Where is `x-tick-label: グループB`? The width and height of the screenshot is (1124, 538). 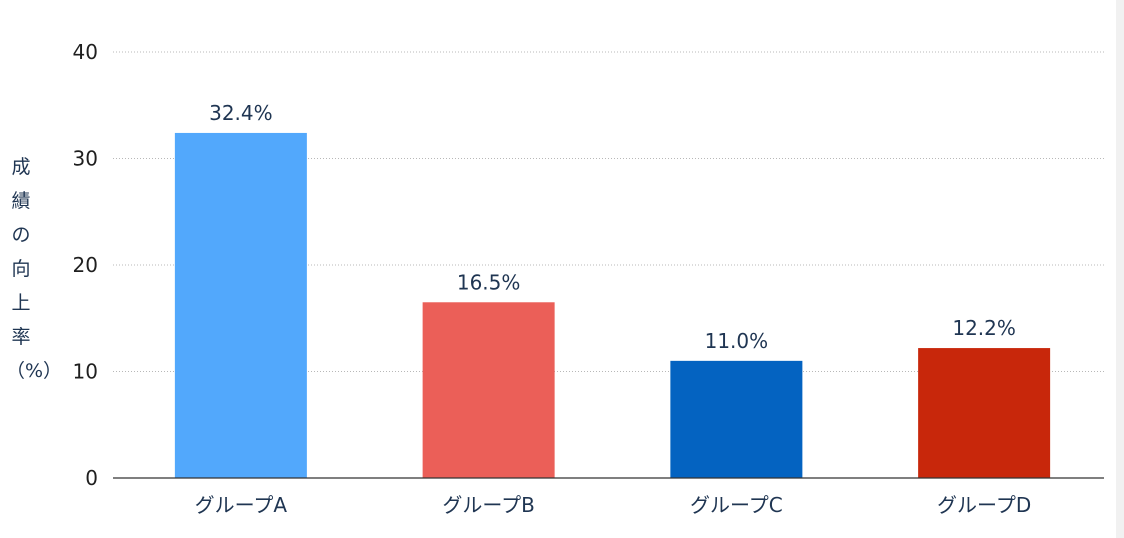
x-tick-label: グループB is located at coordinates (488, 505).